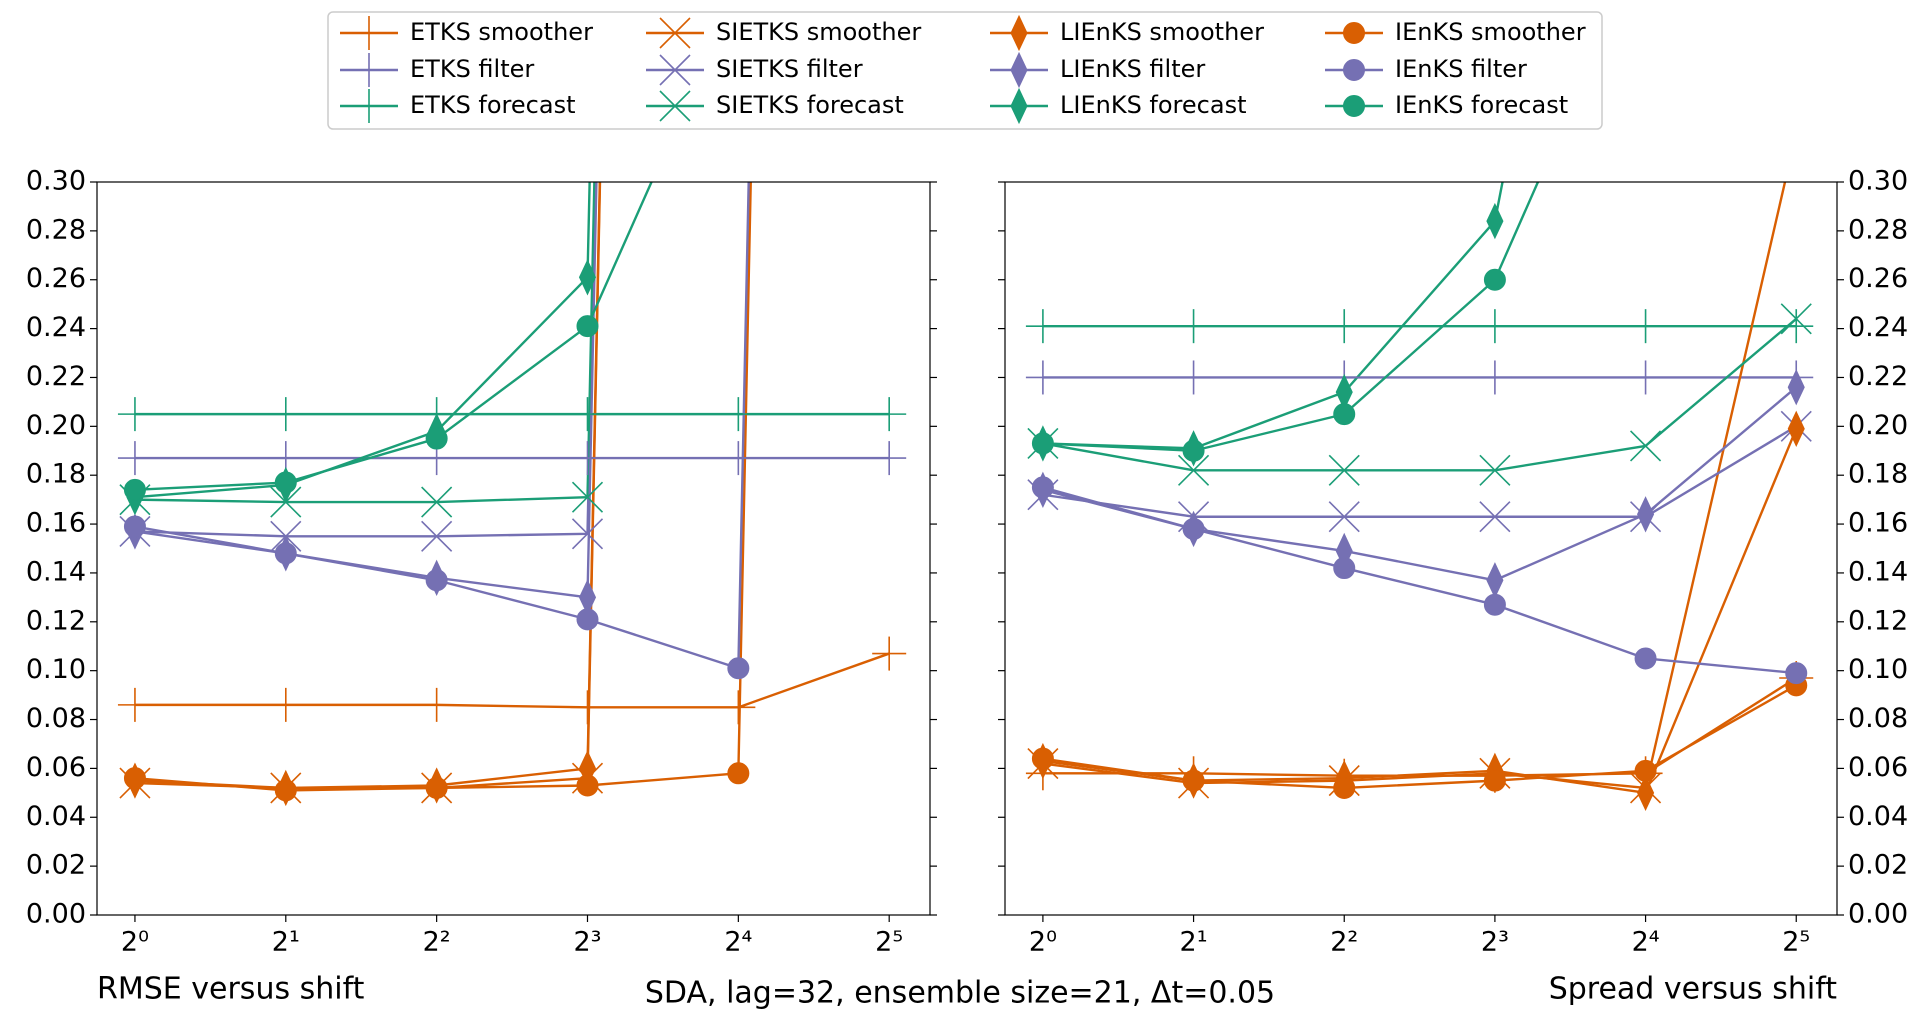 The width and height of the screenshot is (1920, 1011). What do you see at coordinates (56, 865) in the screenshot?
I see `y-tick-label: 0.02` at bounding box center [56, 865].